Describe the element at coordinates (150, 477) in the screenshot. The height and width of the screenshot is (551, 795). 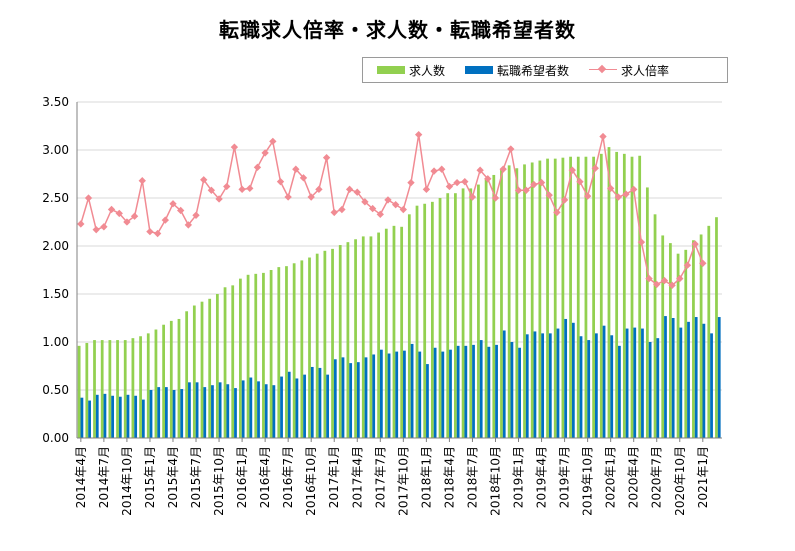
I see `x-tick-label: 2015年1月` at that location.